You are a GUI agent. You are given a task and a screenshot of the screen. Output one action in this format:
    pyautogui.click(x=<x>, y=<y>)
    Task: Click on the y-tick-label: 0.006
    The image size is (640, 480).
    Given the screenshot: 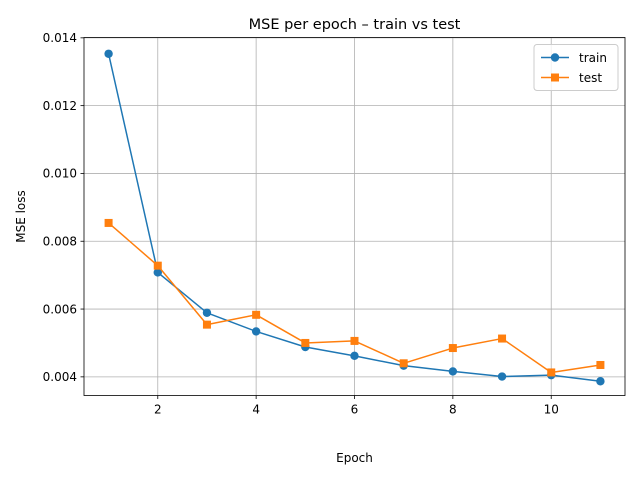 What is the action you would take?
    pyautogui.click(x=60, y=309)
    